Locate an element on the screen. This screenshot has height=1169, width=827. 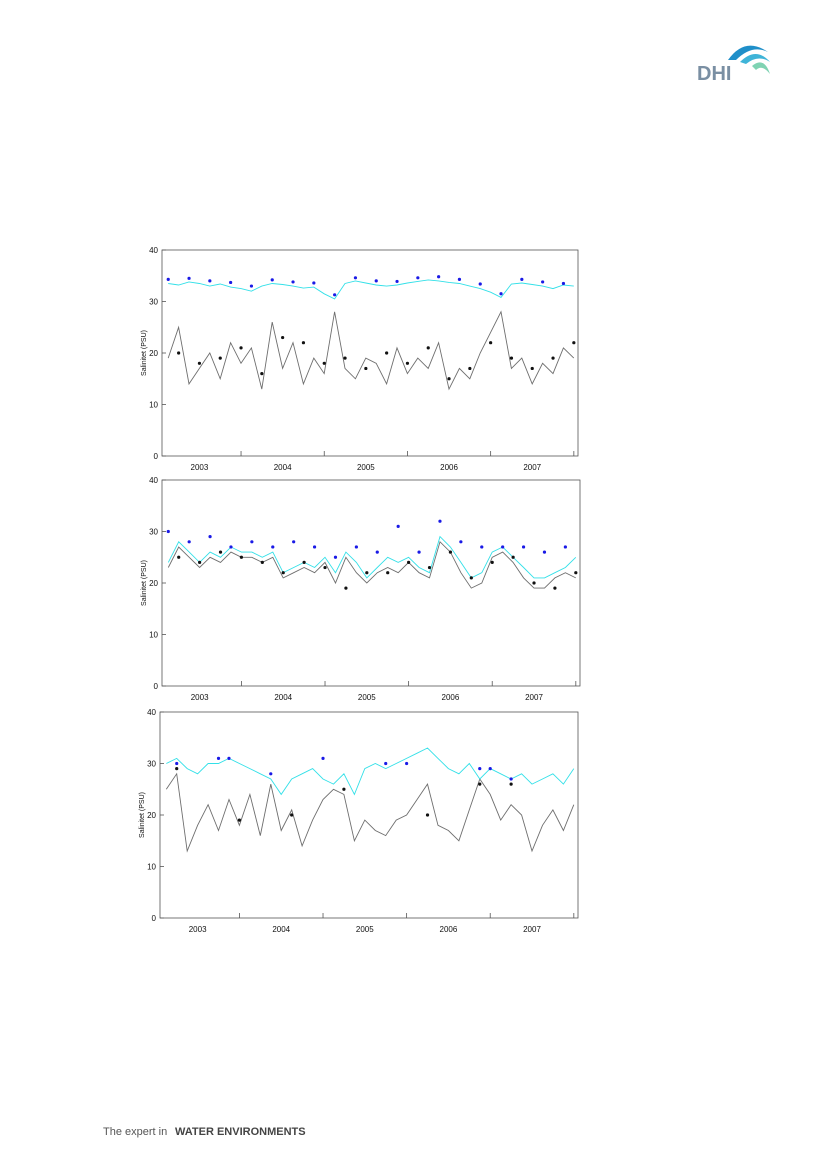
footer-strong: WATER ENVIRONMENTS is located at coordinates (240, 1132).